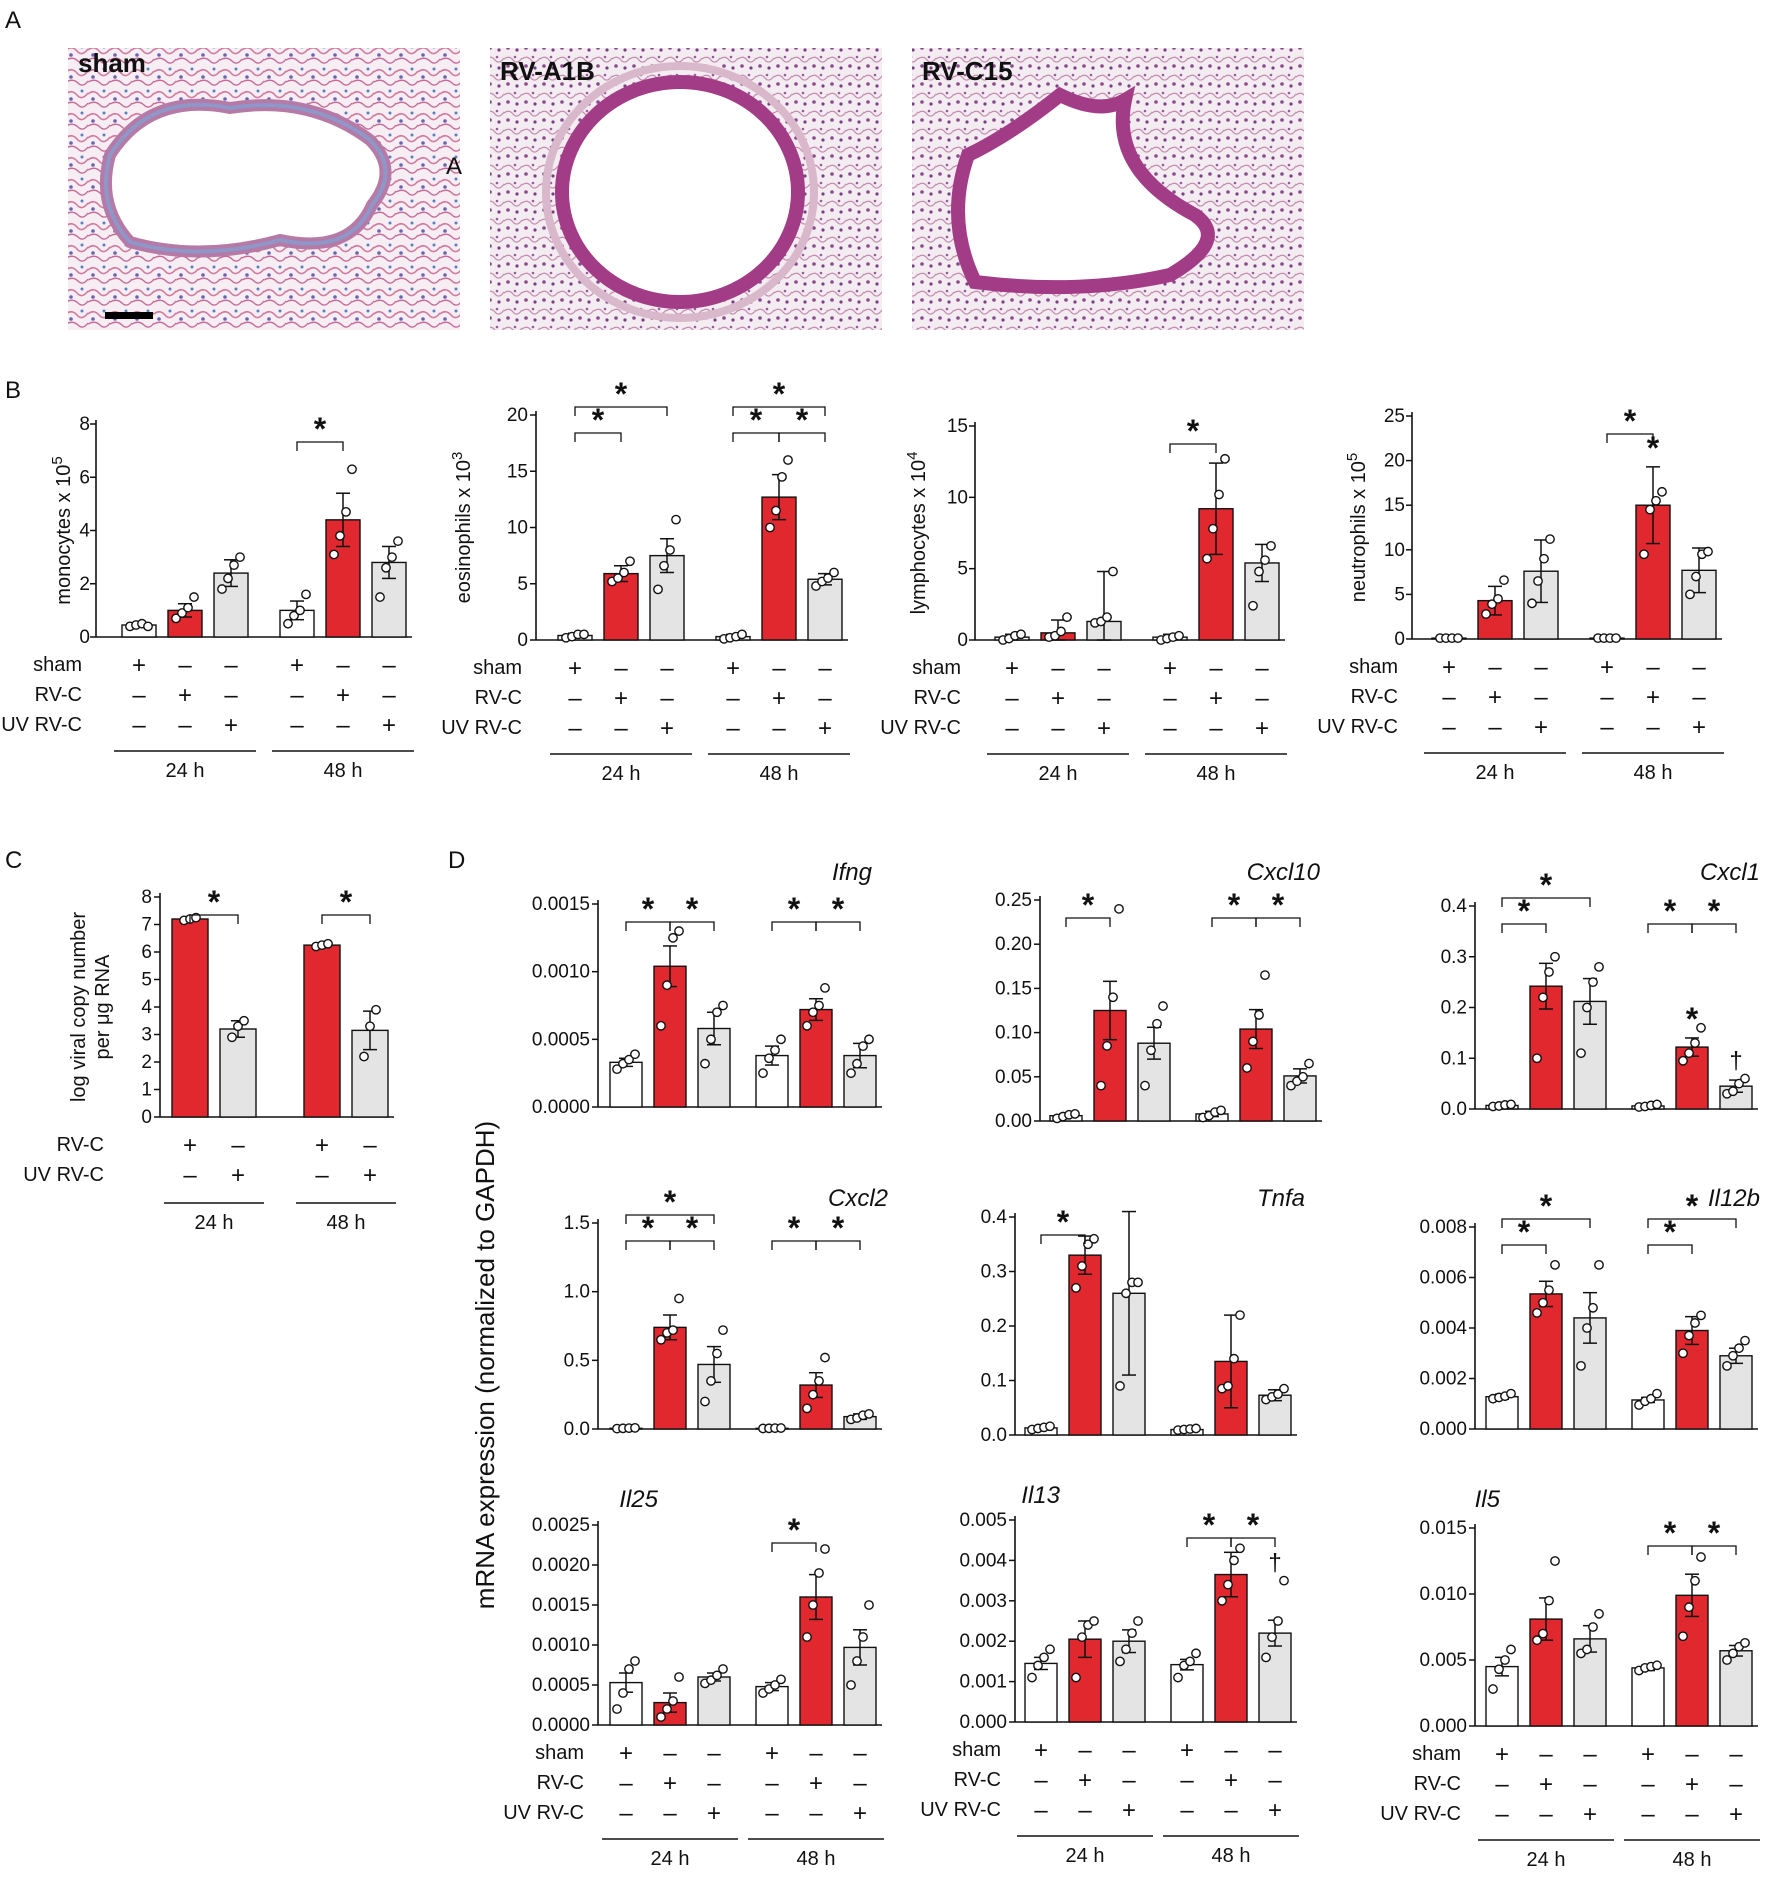  Describe the element at coordinates (561, 1107) in the screenshot. I see `y-tick-label: 0.0000` at that location.